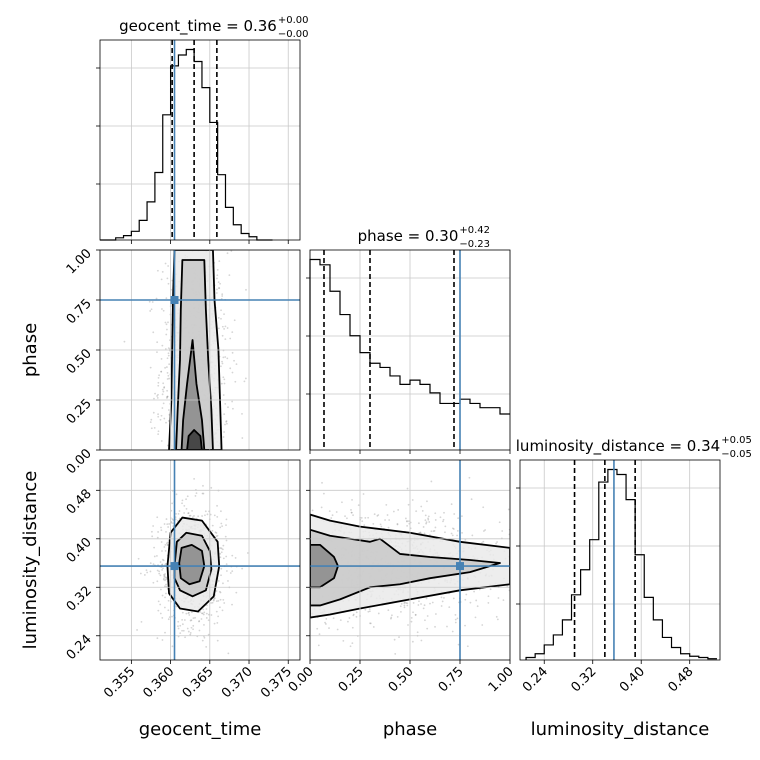 The image size is (760, 760). What do you see at coordinates (119, 682) in the screenshot?
I see `x-tick-label: 0.355` at bounding box center [119, 682].